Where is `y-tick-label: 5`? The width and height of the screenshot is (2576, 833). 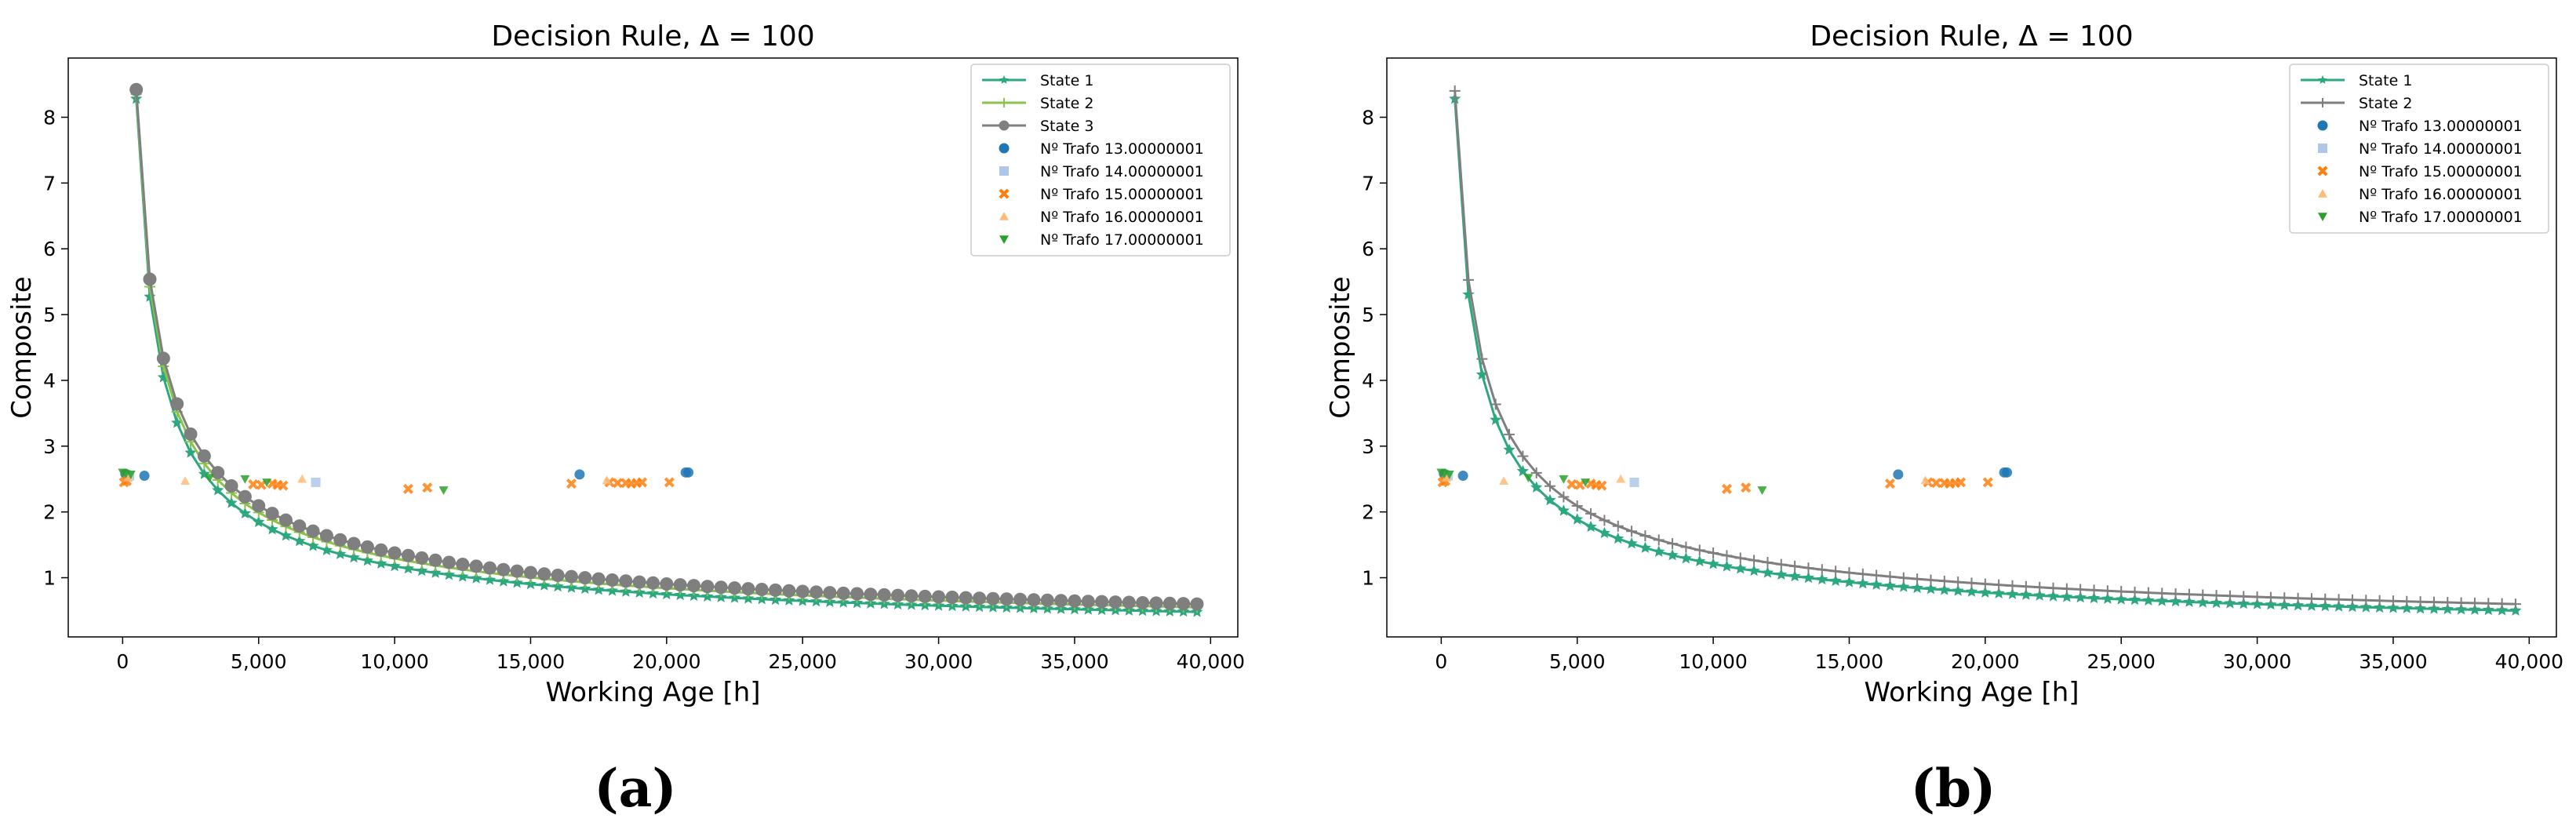 y-tick-label: 5 is located at coordinates (49, 315).